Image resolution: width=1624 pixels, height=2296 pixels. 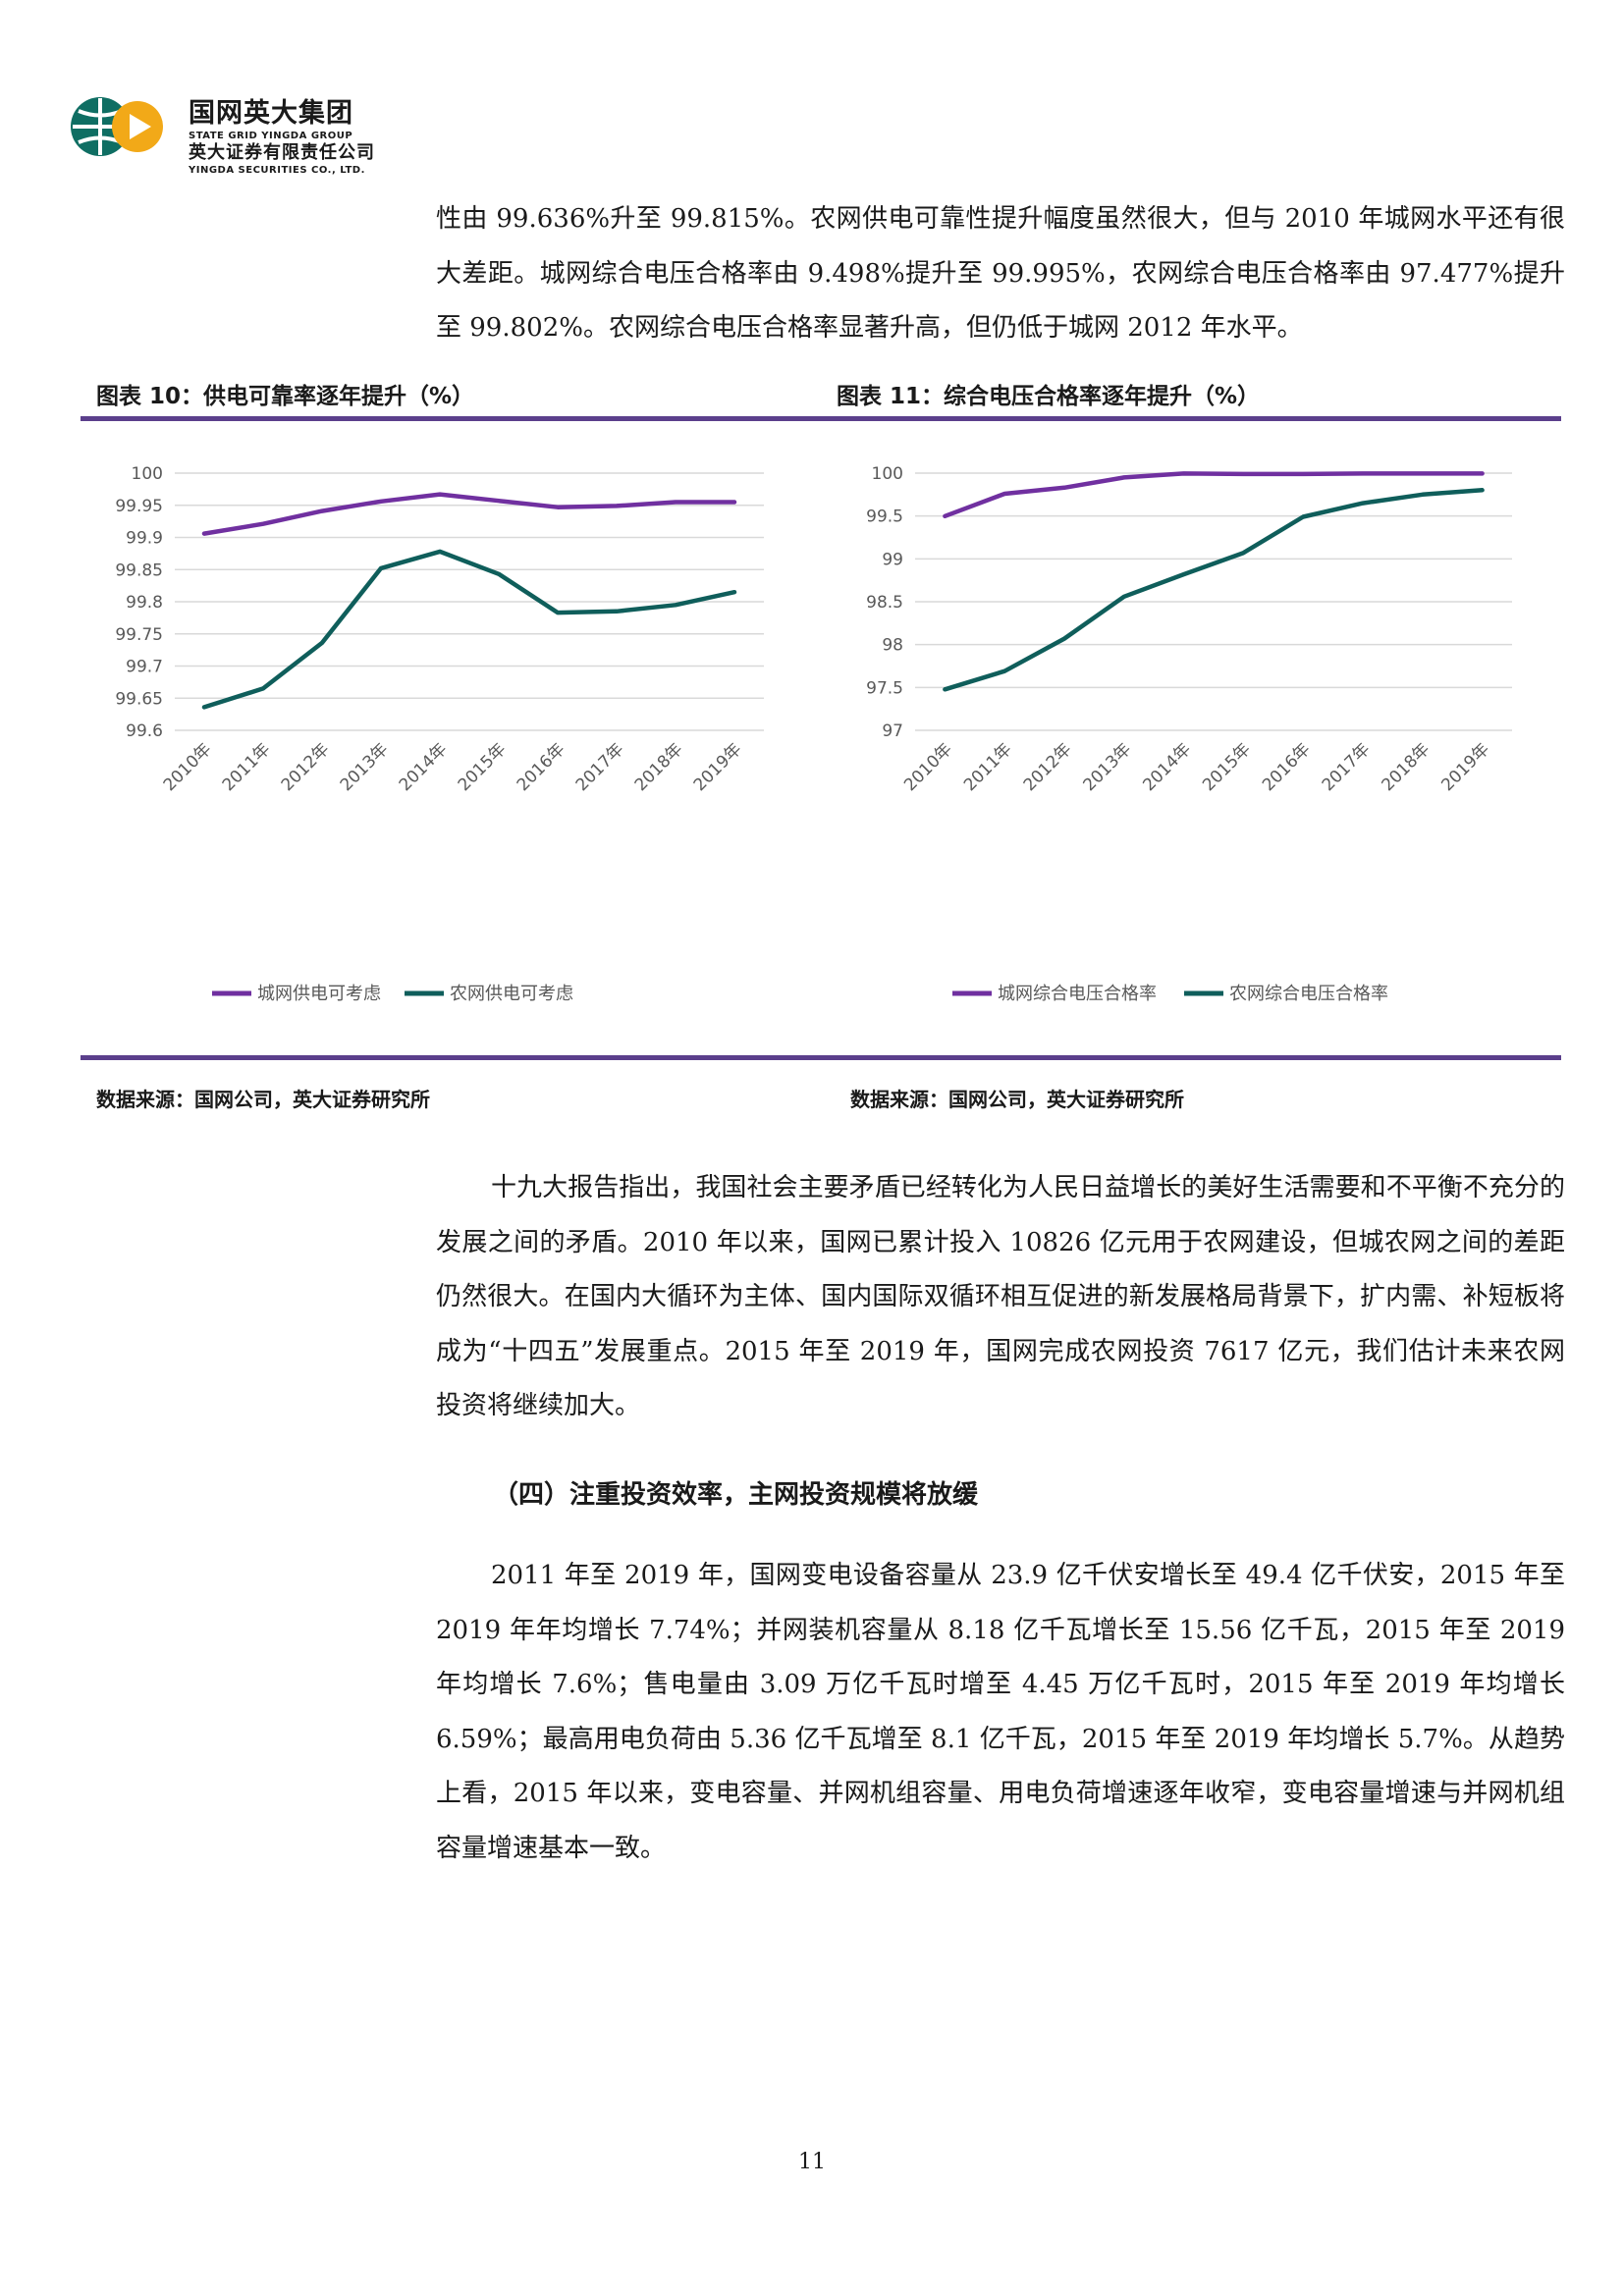 What do you see at coordinates (812, 2162) in the screenshot?
I see `page-number: 11` at bounding box center [812, 2162].